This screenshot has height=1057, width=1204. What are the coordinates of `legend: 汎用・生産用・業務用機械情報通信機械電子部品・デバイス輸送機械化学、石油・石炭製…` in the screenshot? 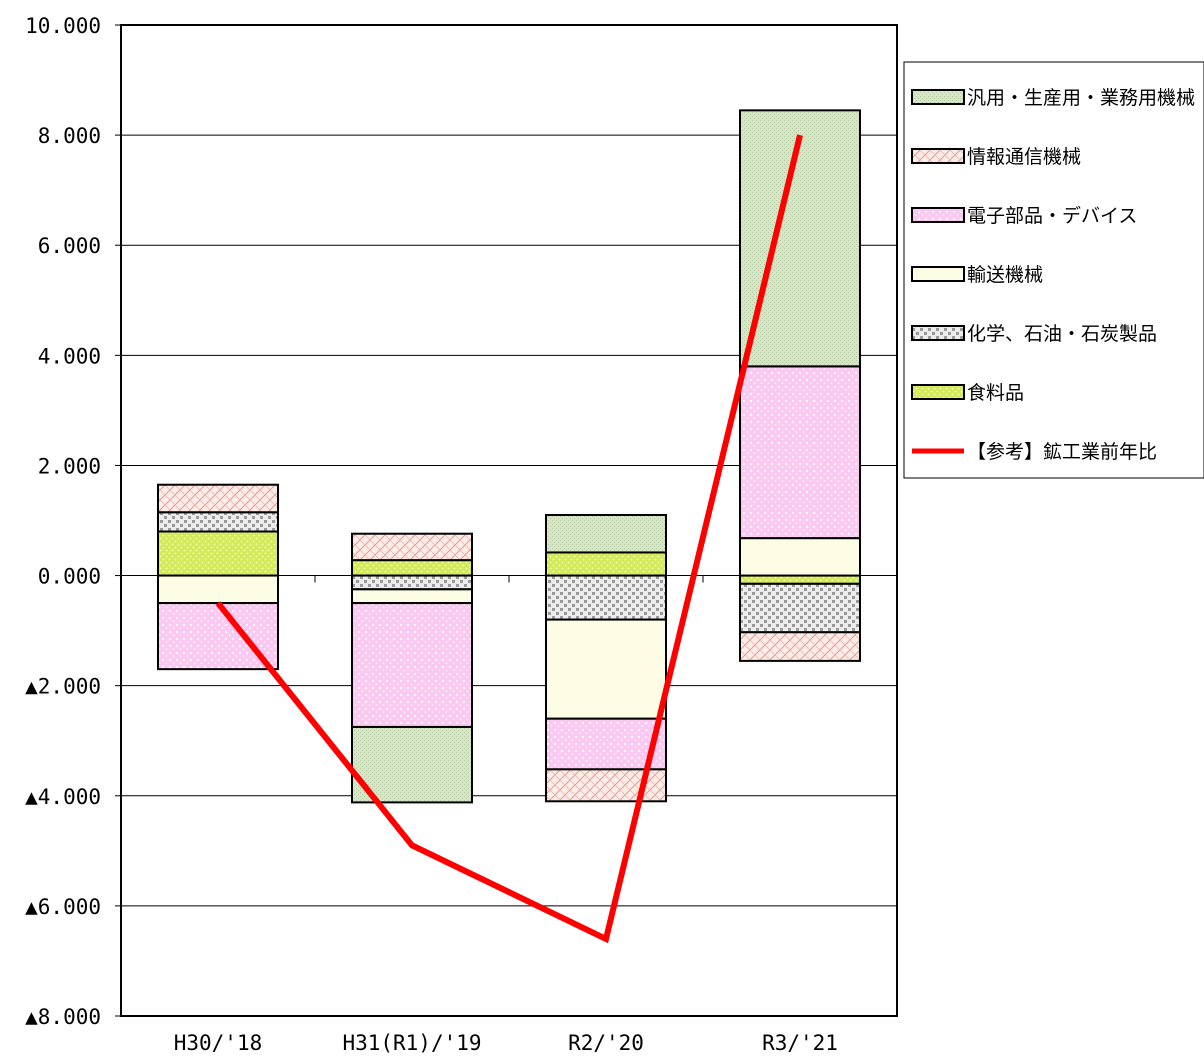 It's located at (1053, 275).